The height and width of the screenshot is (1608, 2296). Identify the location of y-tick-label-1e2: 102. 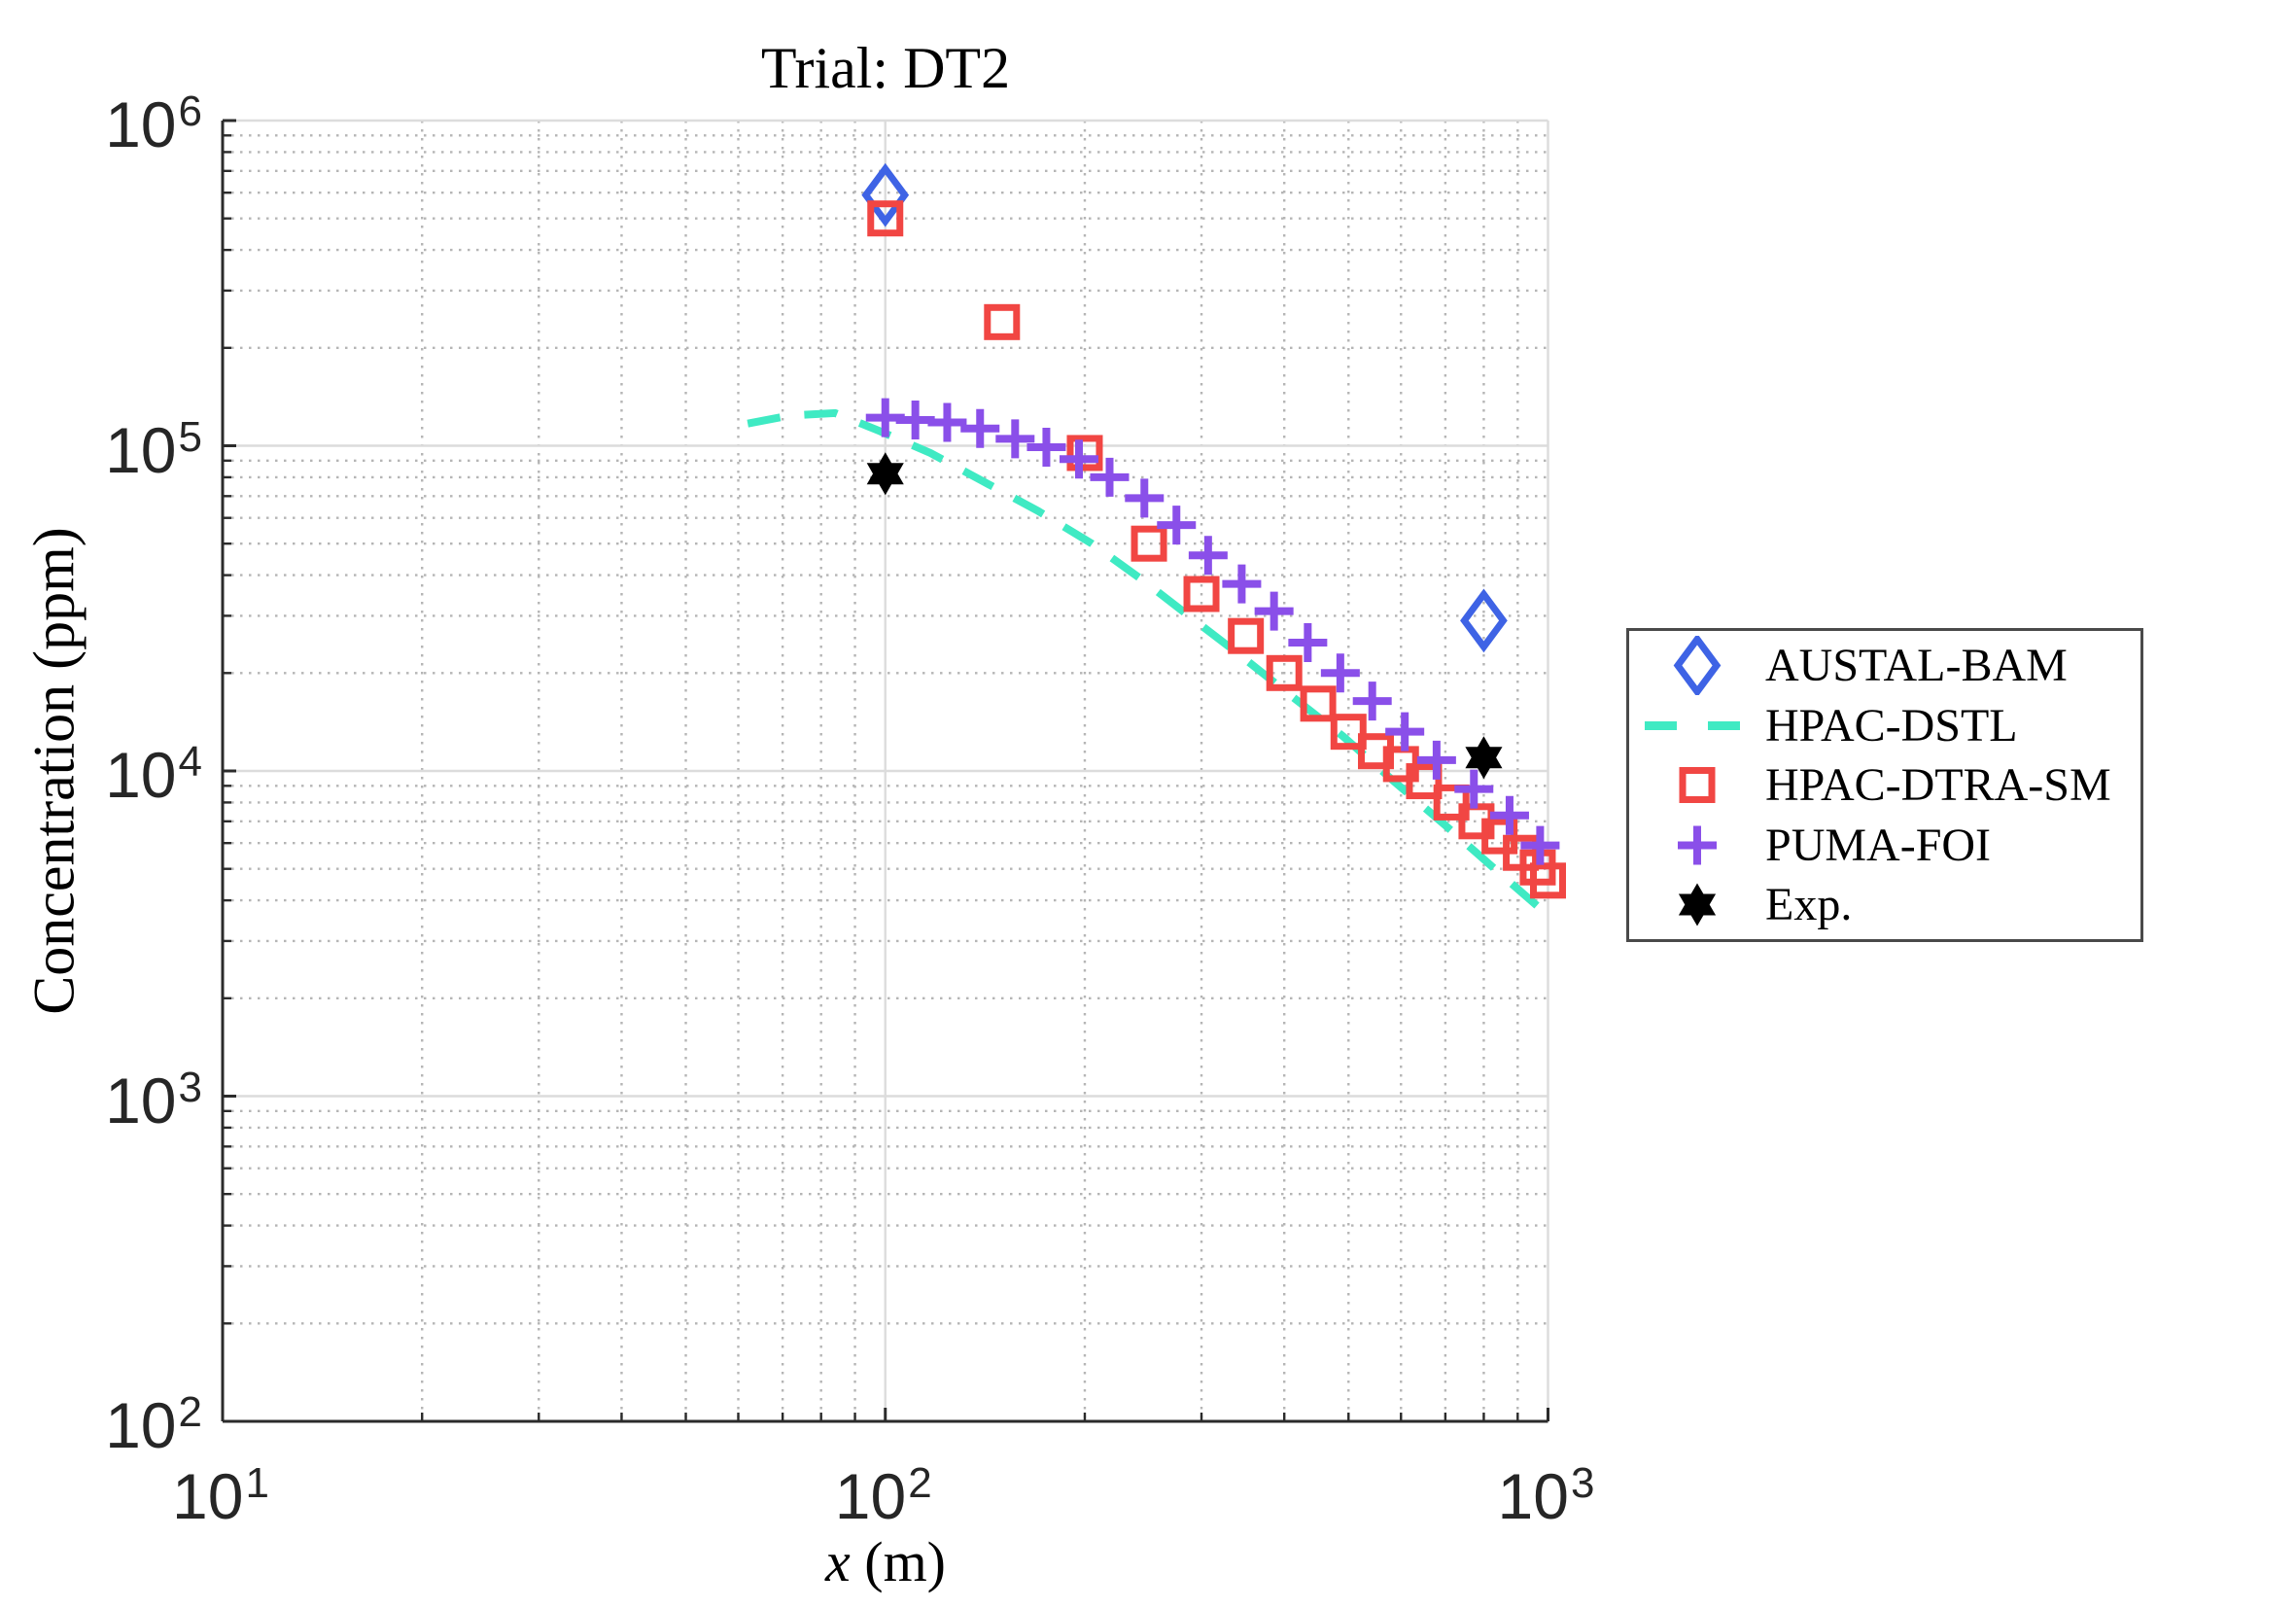
(153, 1424).